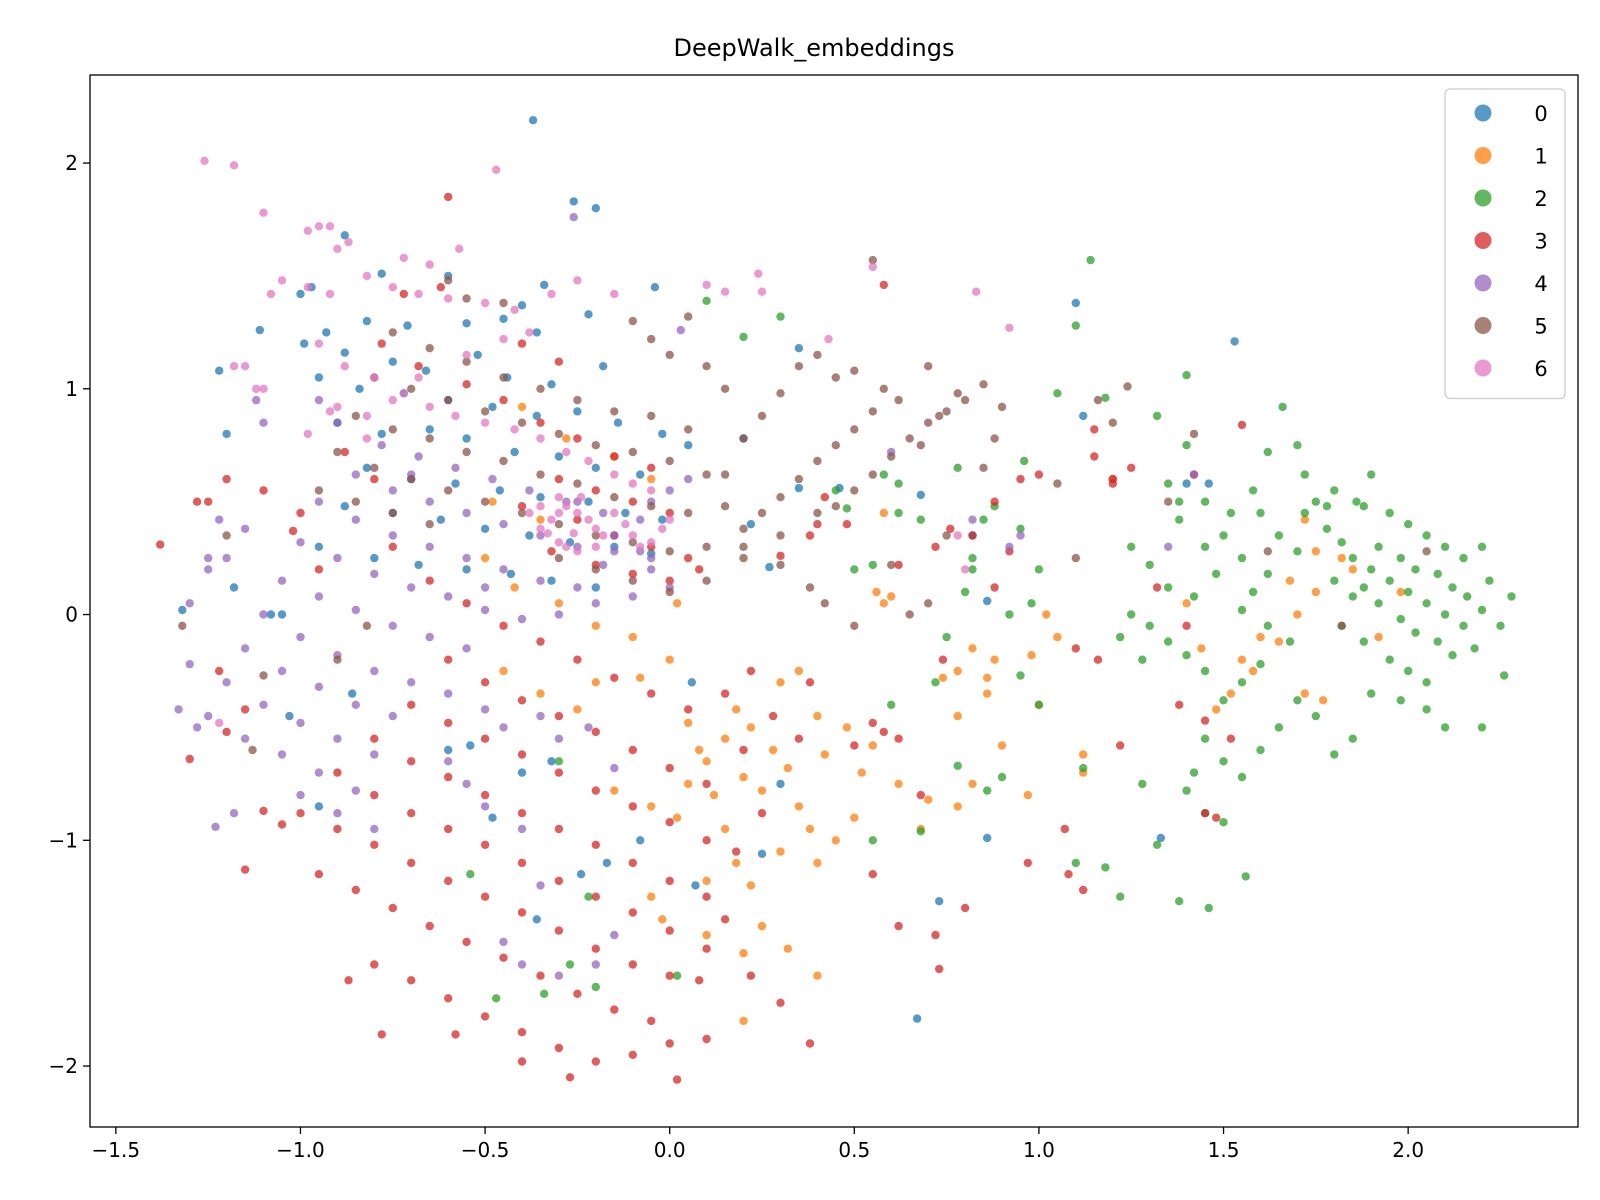 The image size is (1600, 1200). I want to click on x-tick-label: −0.5, so click(485, 1150).